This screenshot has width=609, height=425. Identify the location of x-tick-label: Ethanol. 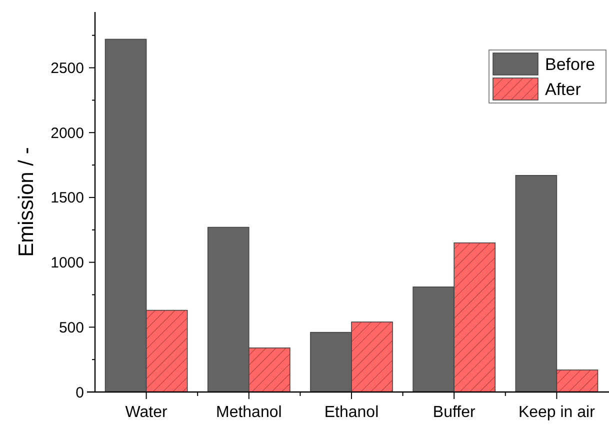
(351, 412).